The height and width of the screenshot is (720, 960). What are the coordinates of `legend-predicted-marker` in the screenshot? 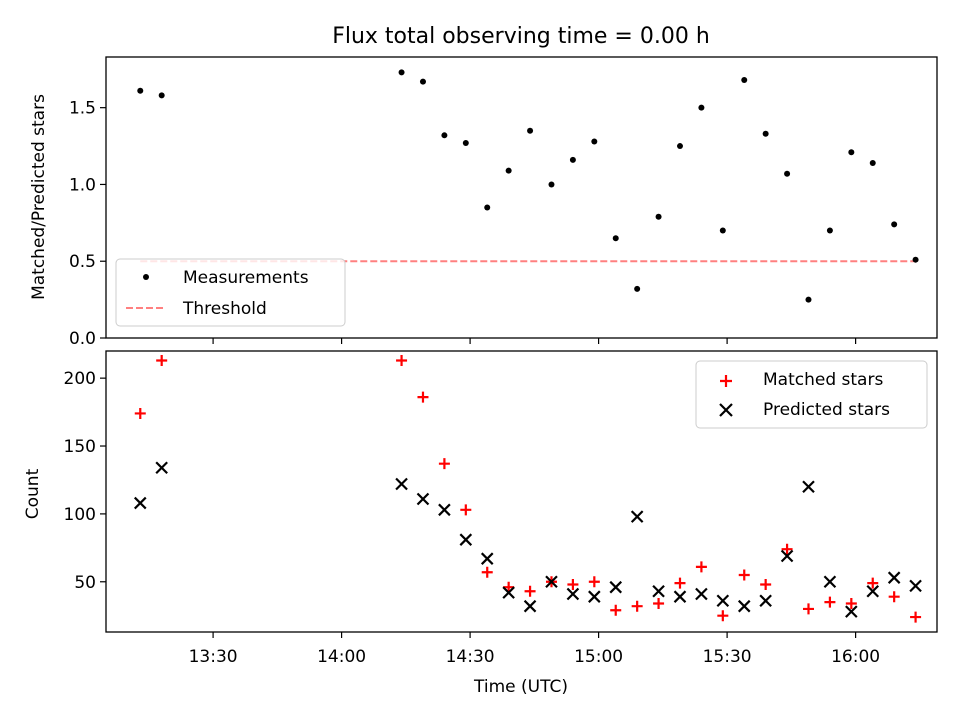 It's located at (726, 410).